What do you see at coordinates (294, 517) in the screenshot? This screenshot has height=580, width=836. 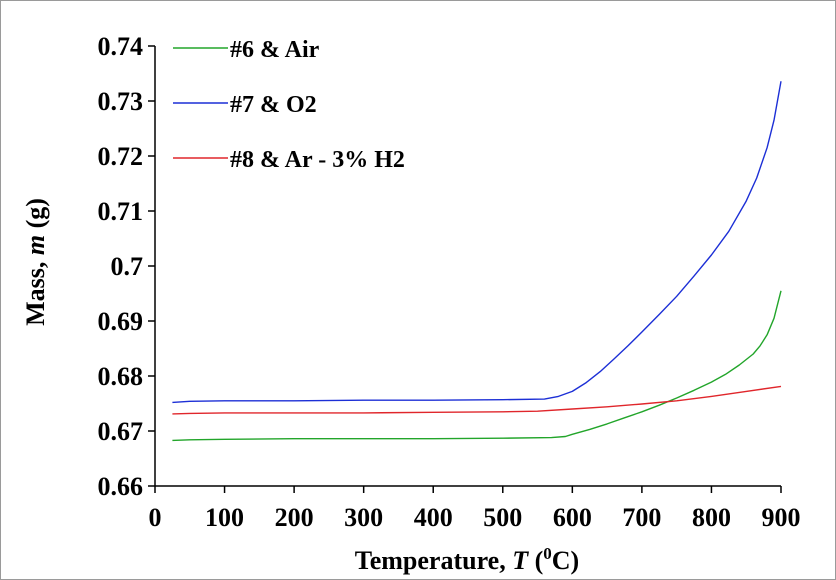 I see `x-tick-label: 200` at bounding box center [294, 517].